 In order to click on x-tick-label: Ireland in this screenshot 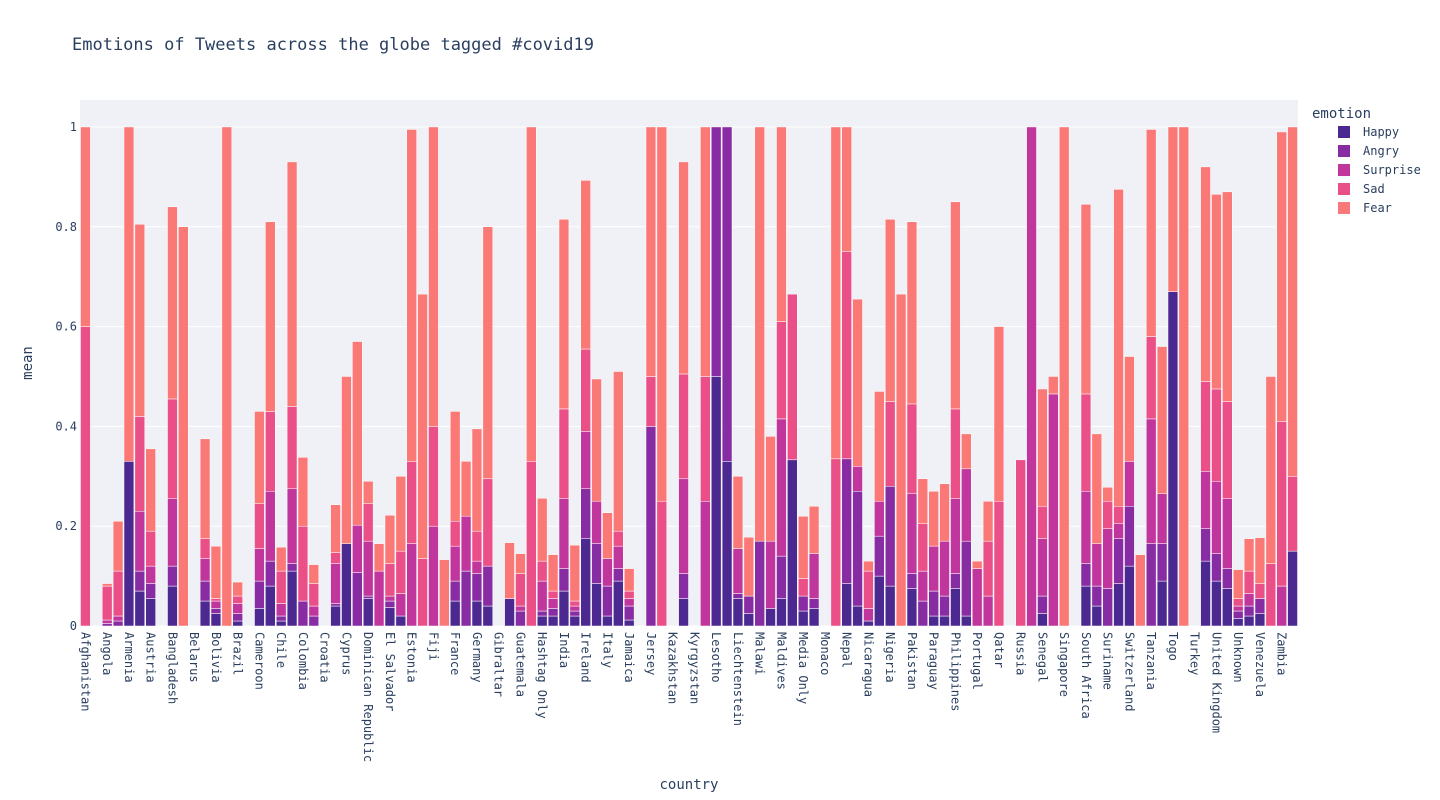, I will do `click(586, 657)`.